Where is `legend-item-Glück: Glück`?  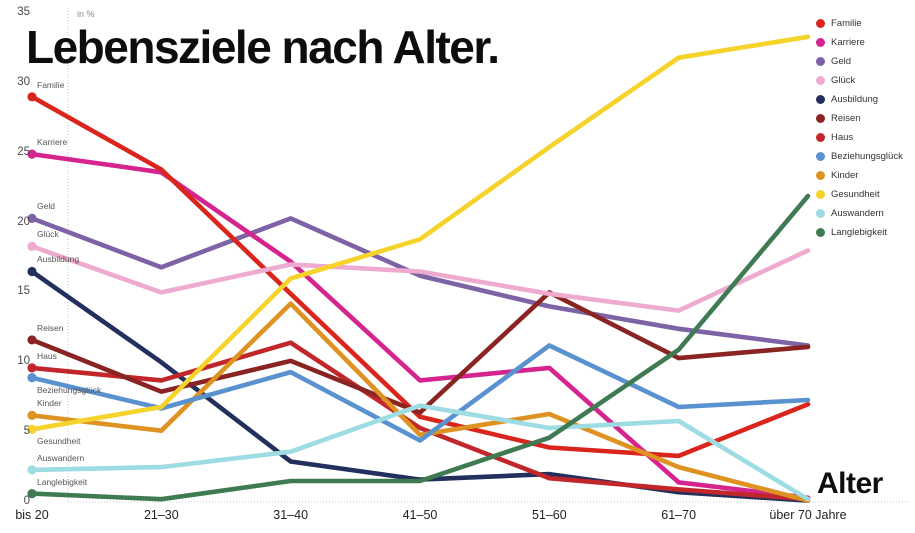
legend-item-Glück: Glück is located at coordinates (859, 80).